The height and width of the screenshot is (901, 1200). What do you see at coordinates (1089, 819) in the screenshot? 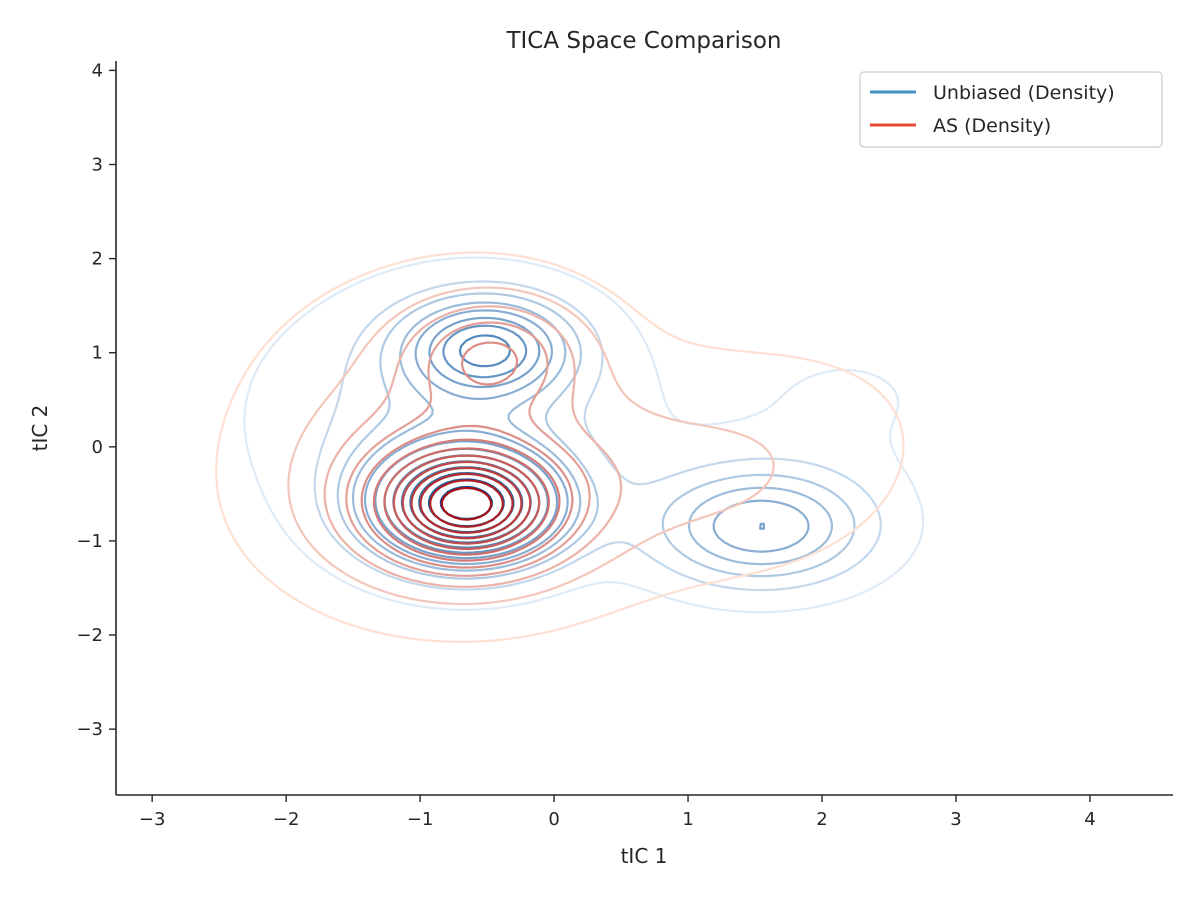
I see `x-tick-label: 4` at bounding box center [1089, 819].